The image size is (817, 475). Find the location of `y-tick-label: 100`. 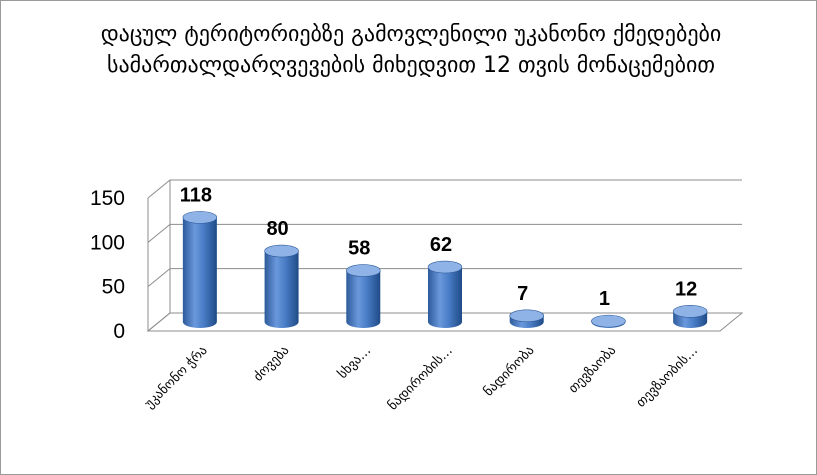

y-tick-label: 100 is located at coordinates (107, 242).